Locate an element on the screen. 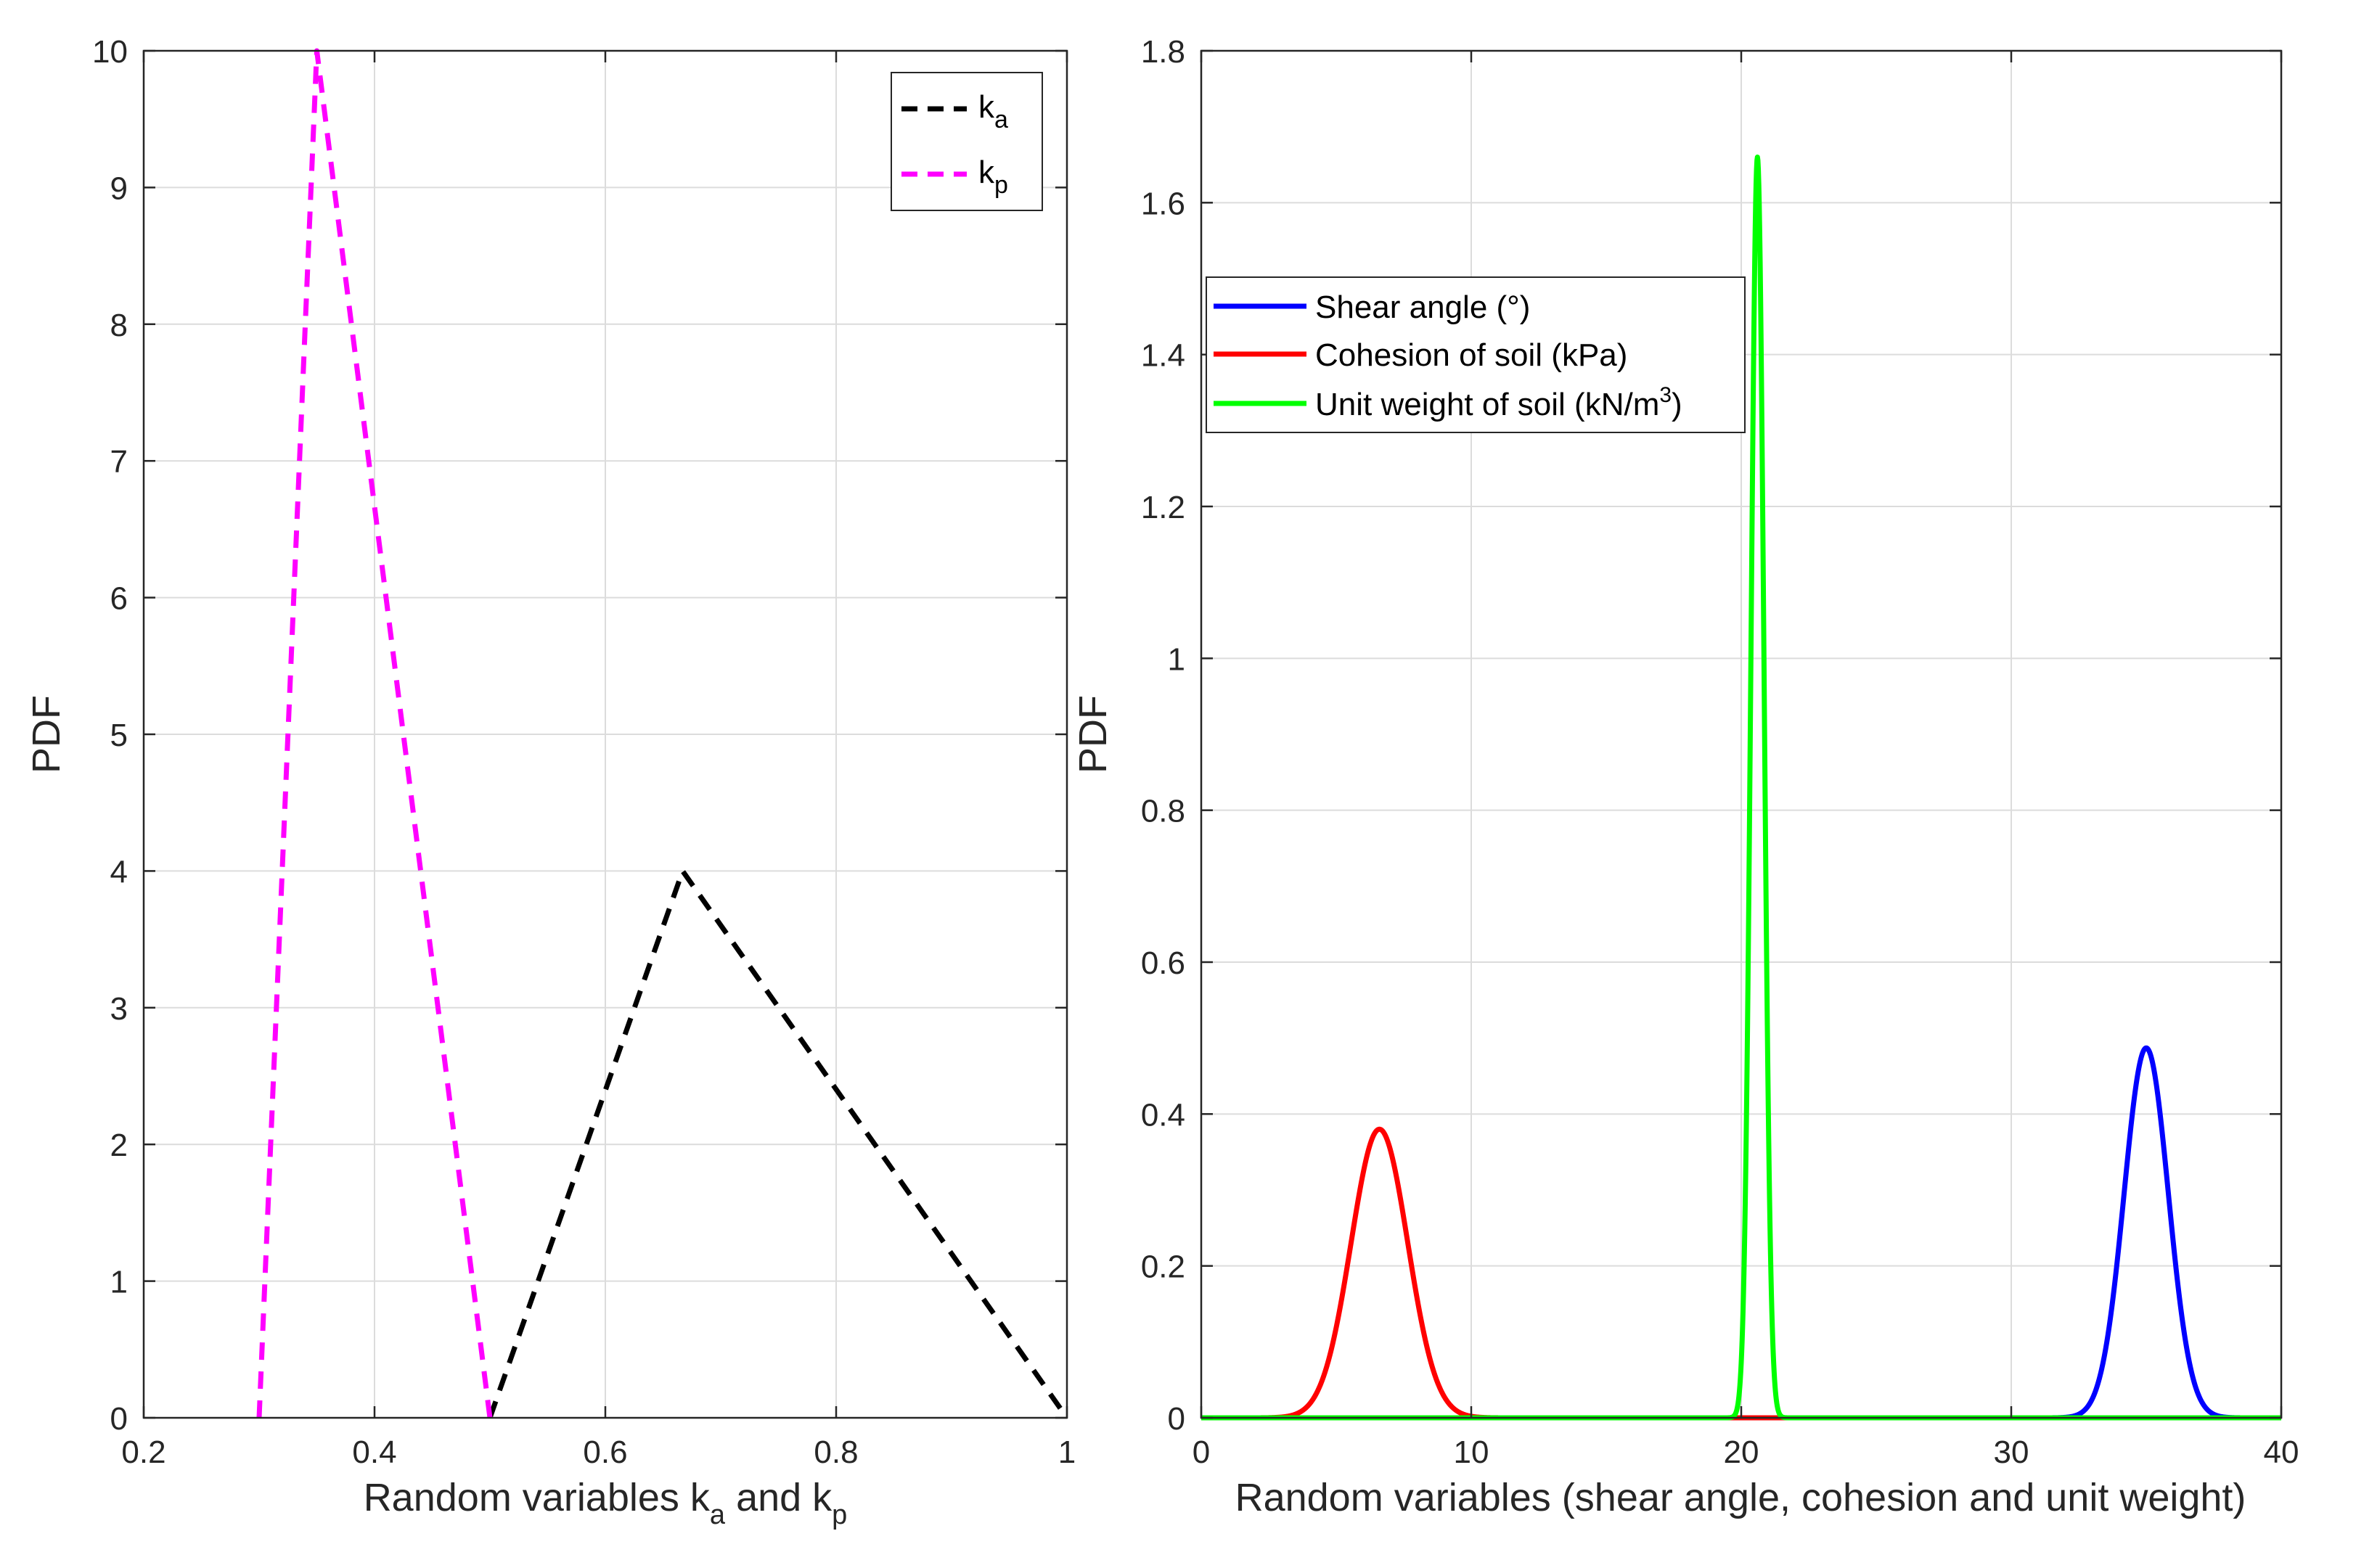 This screenshot has height=1568, width=2356. left-legend: ka kp is located at coordinates (967, 141).